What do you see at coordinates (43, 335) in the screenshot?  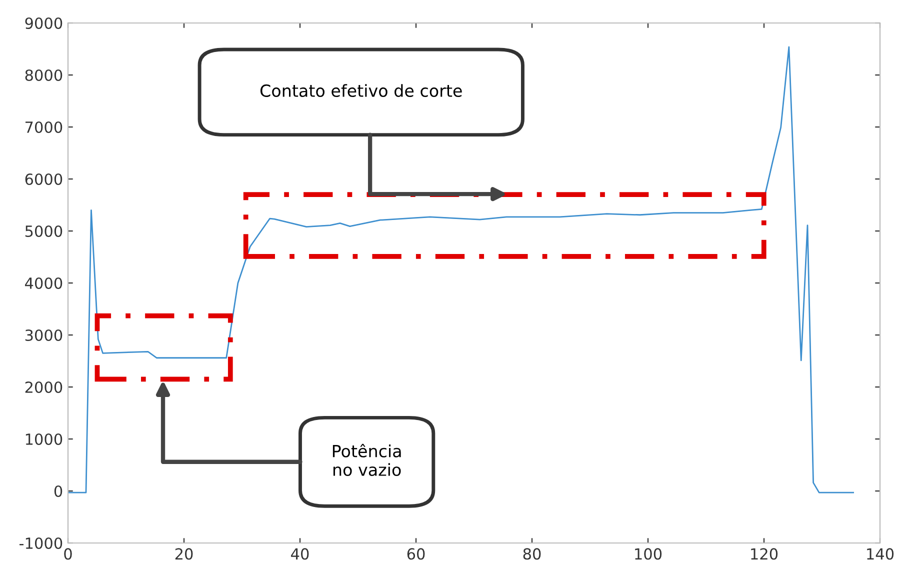 I see `y-tick-label: 3000` at bounding box center [43, 335].